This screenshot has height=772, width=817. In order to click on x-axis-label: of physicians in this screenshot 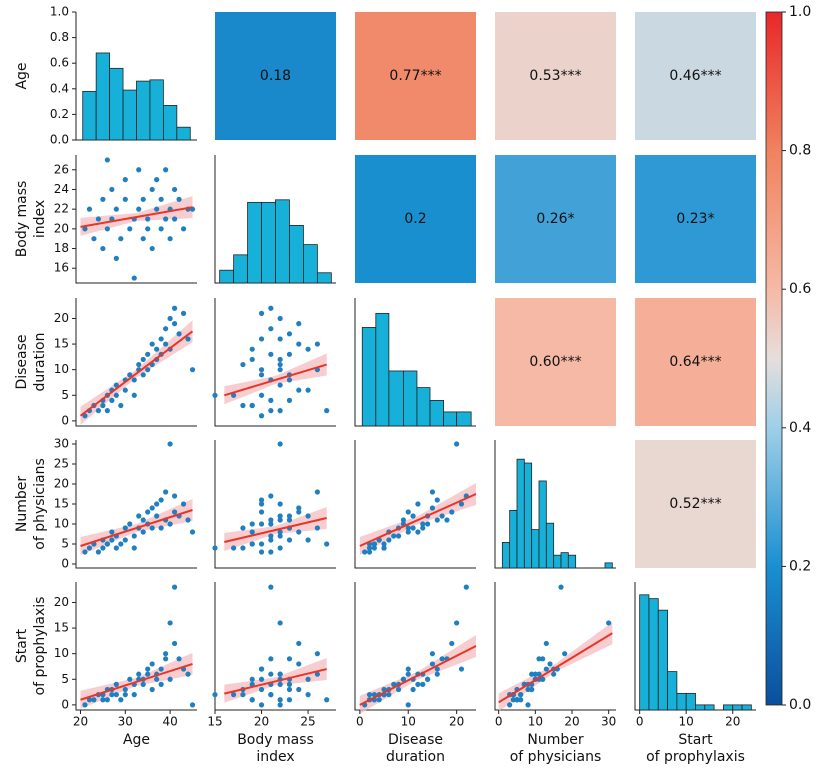, I will do `click(556, 757)`.